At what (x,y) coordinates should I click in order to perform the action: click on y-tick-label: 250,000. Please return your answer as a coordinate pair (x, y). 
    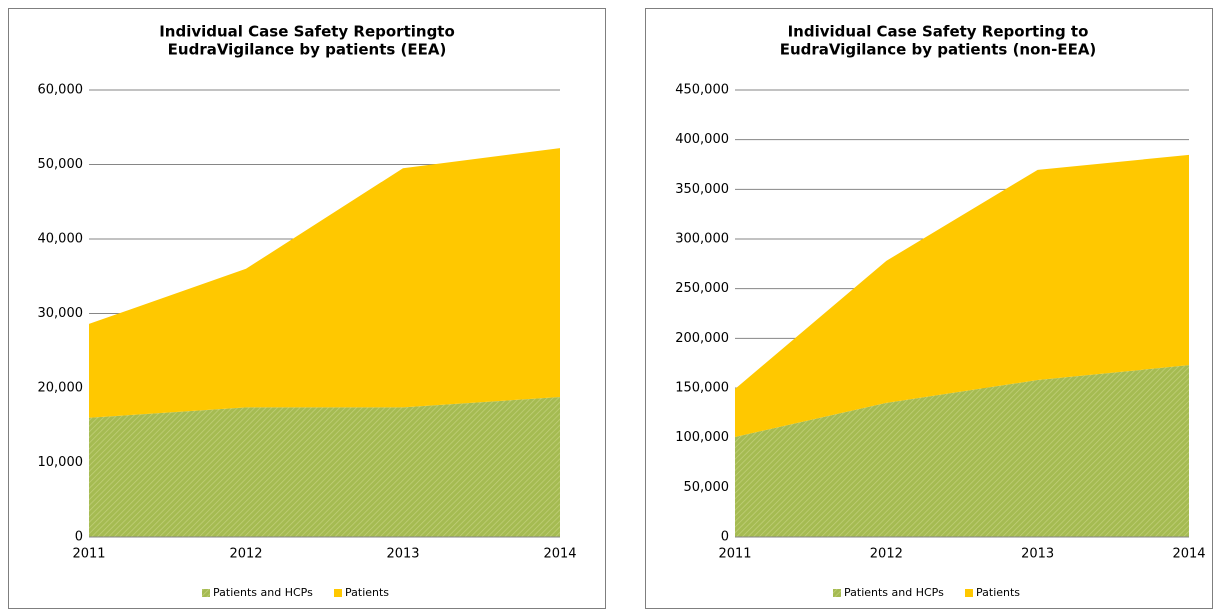
    Looking at the image, I should click on (702, 288).